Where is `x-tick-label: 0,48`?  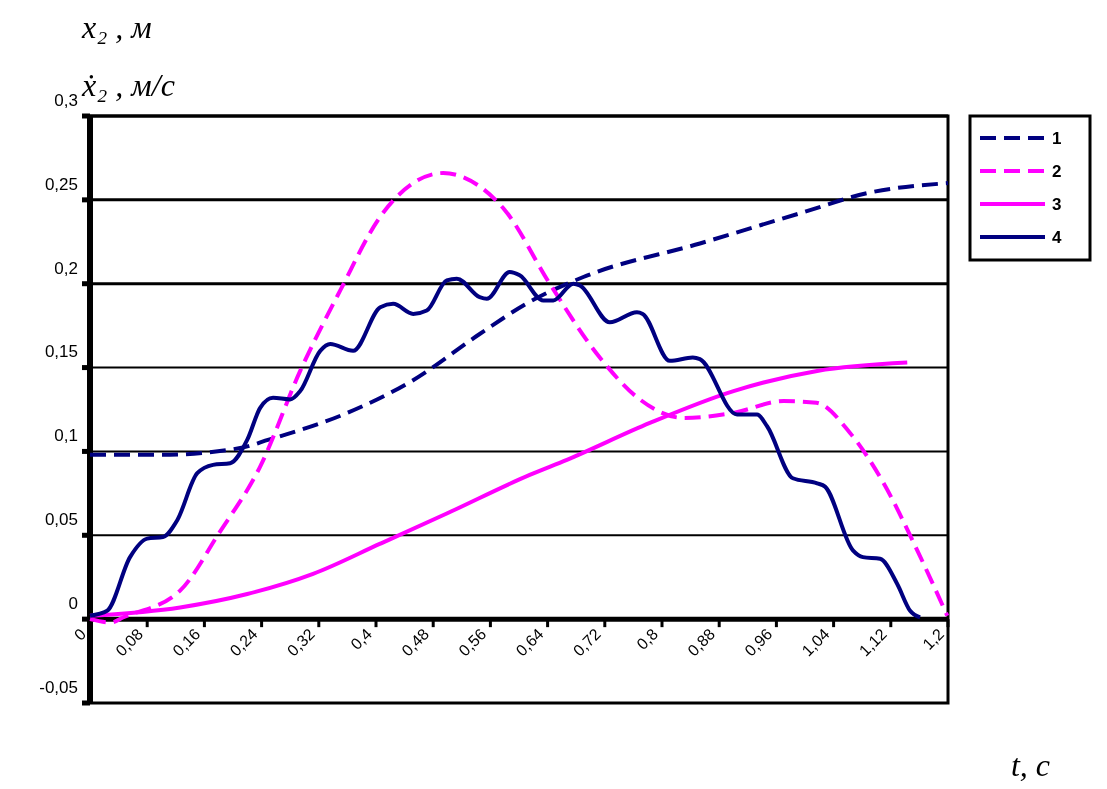
x-tick-label: 0,48 is located at coordinates (415, 642).